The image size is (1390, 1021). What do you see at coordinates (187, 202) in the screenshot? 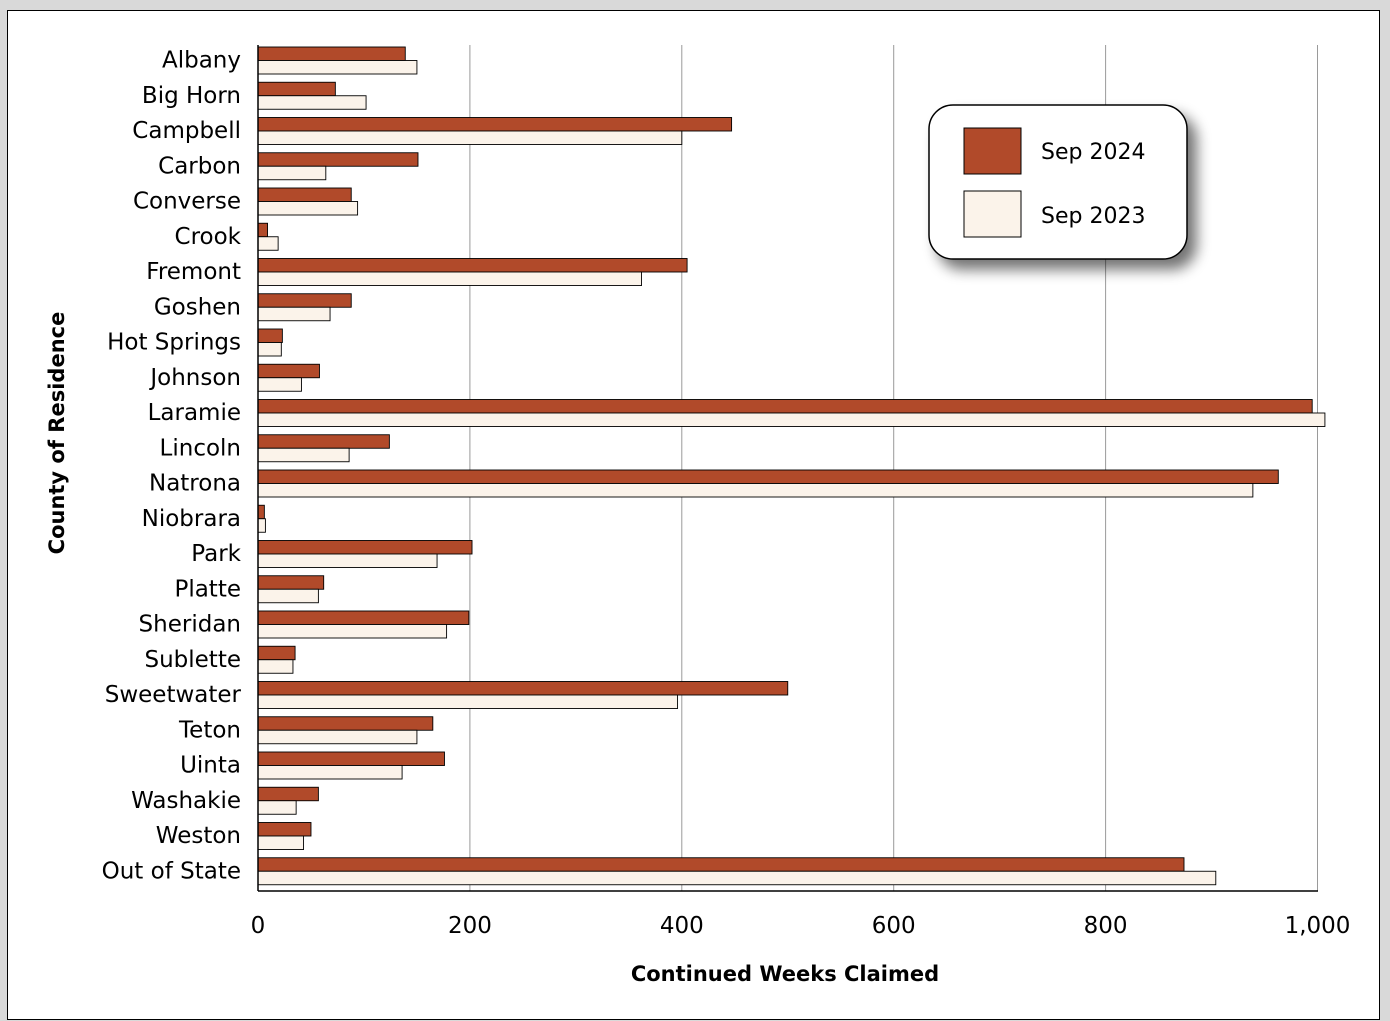
I see `category-label-converse: Converse` at bounding box center [187, 202].